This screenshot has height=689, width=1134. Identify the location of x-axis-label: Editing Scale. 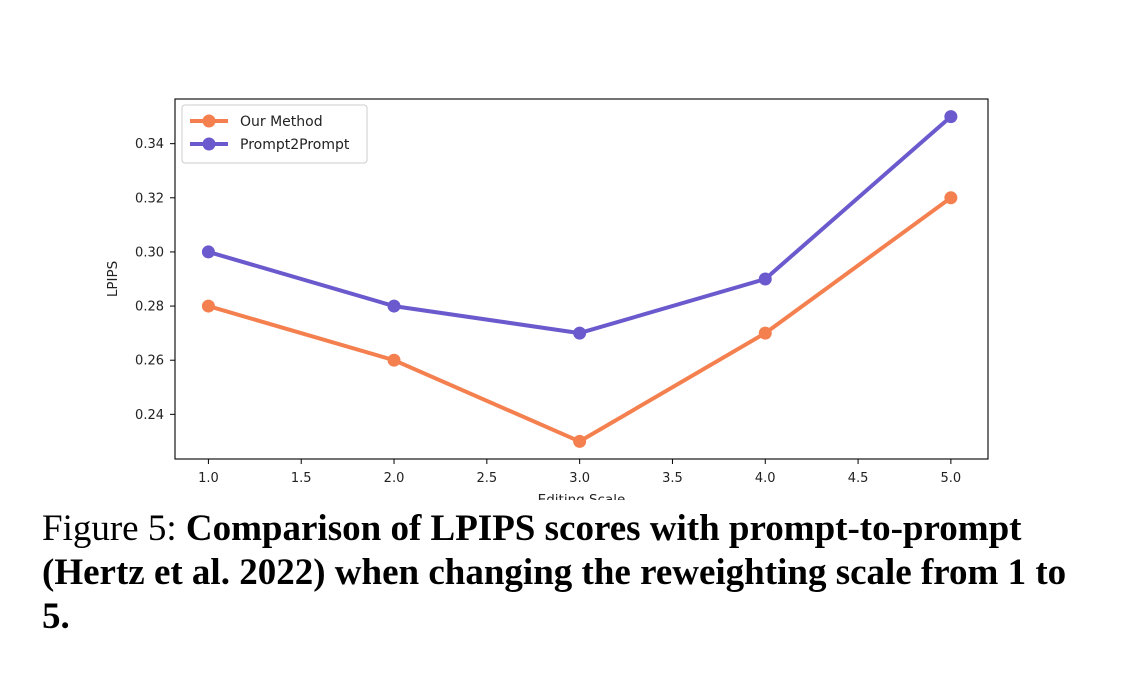
(582, 496).